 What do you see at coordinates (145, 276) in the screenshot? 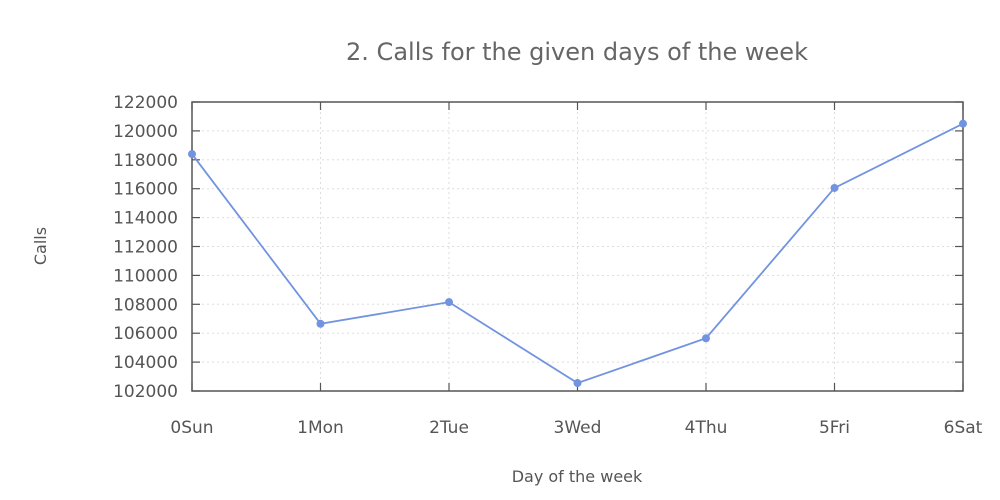
I see `y-tick-label: 110000` at bounding box center [145, 276].